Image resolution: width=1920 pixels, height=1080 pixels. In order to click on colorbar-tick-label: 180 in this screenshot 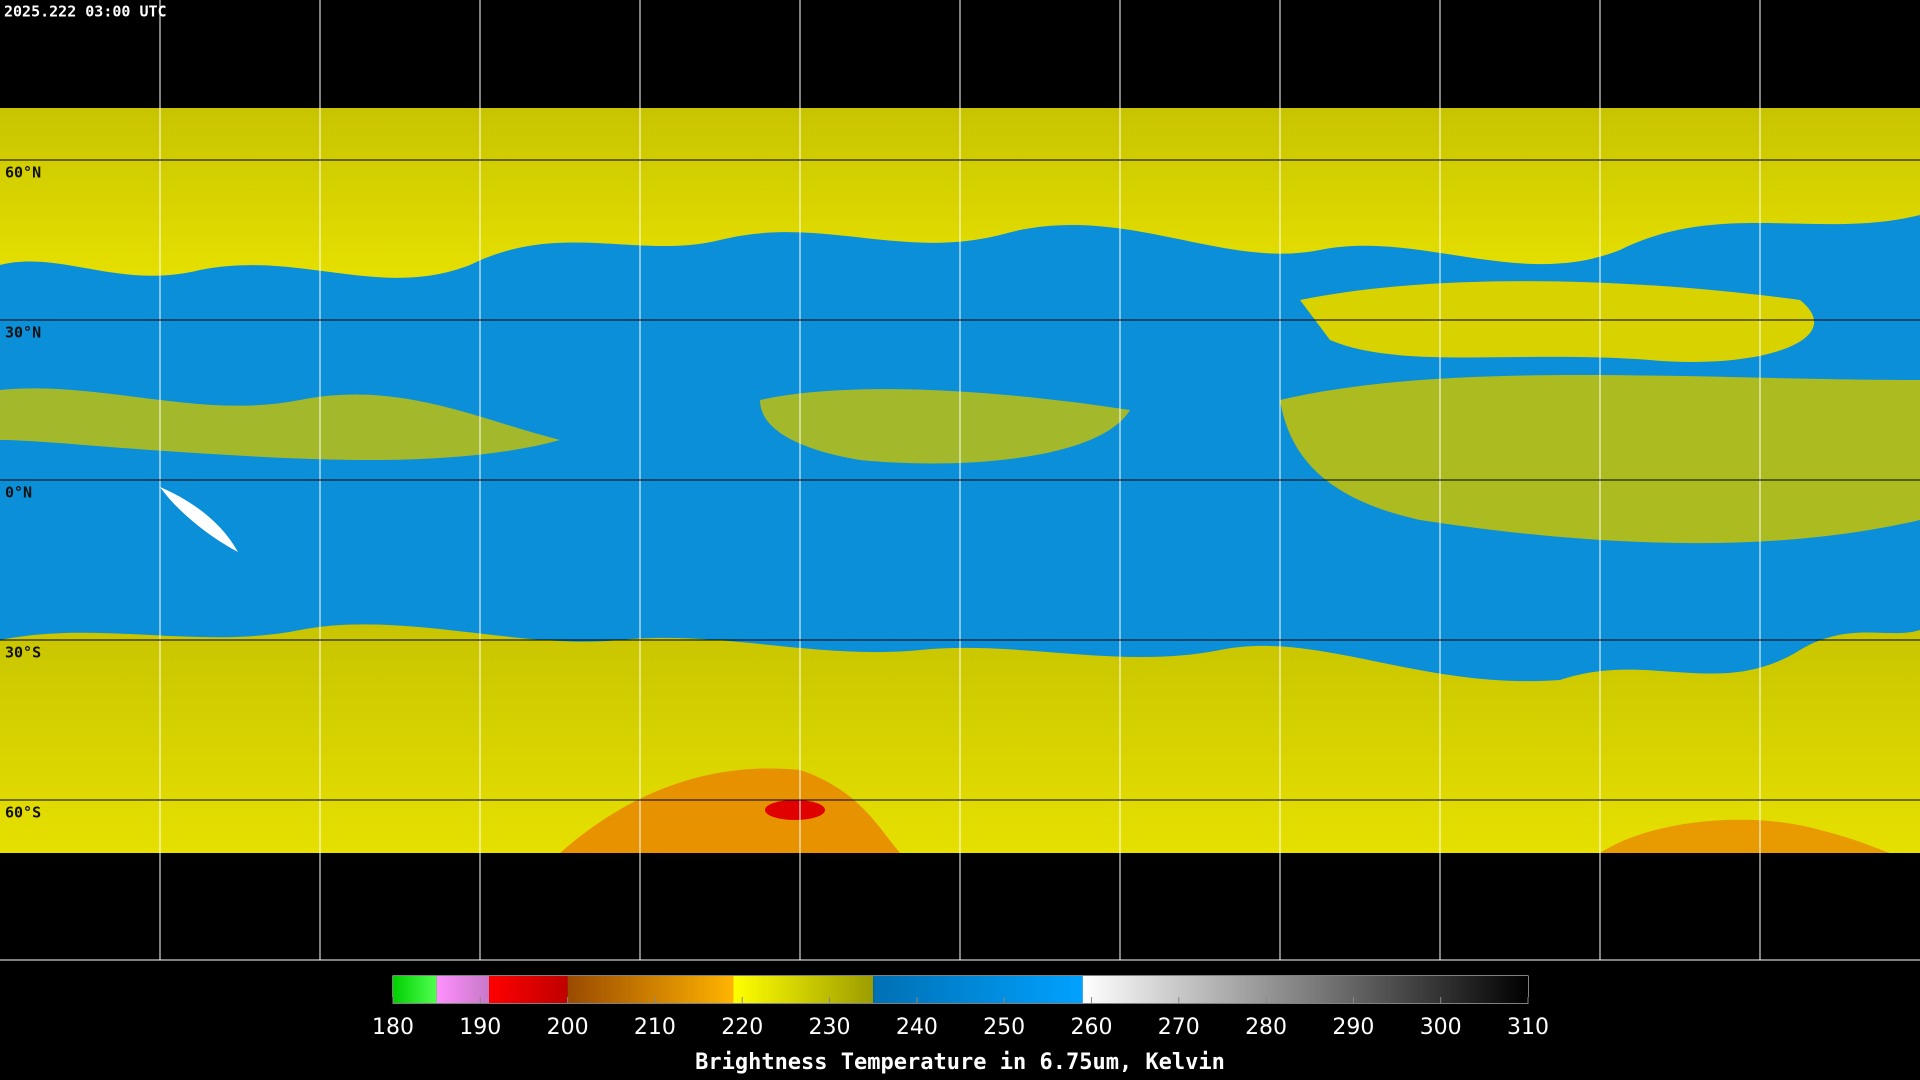, I will do `click(393, 1027)`.